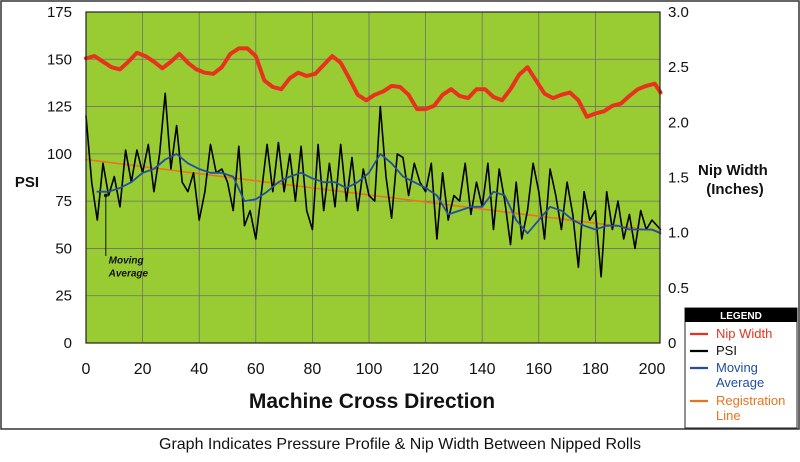 The width and height of the screenshot is (800, 462). I want to click on x-tick-label: 20, so click(143, 369).